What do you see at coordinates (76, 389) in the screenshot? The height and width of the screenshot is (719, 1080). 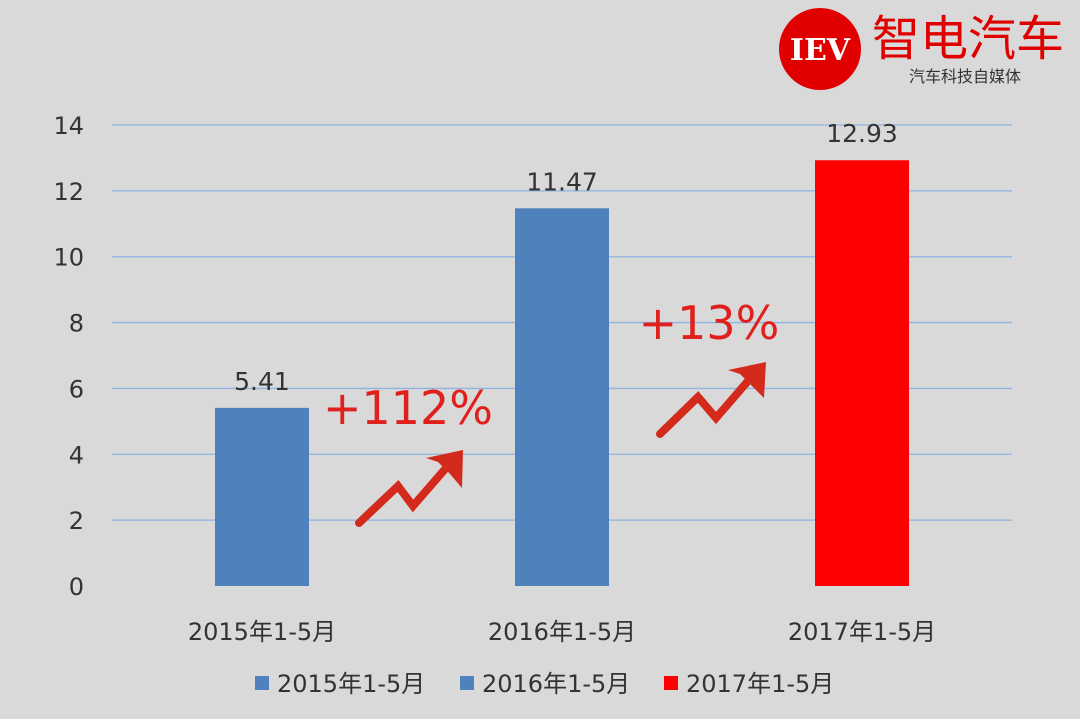 I see `y-tick-label: 6` at bounding box center [76, 389].